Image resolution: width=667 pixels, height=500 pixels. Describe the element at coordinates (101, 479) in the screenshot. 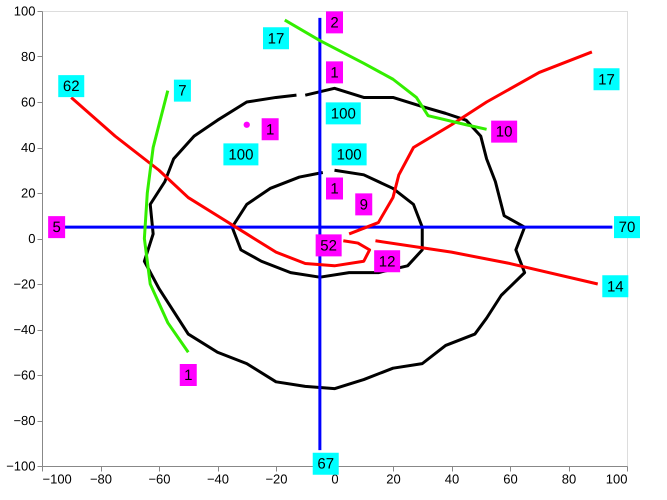

I see `x-tick-label: −80` at that location.